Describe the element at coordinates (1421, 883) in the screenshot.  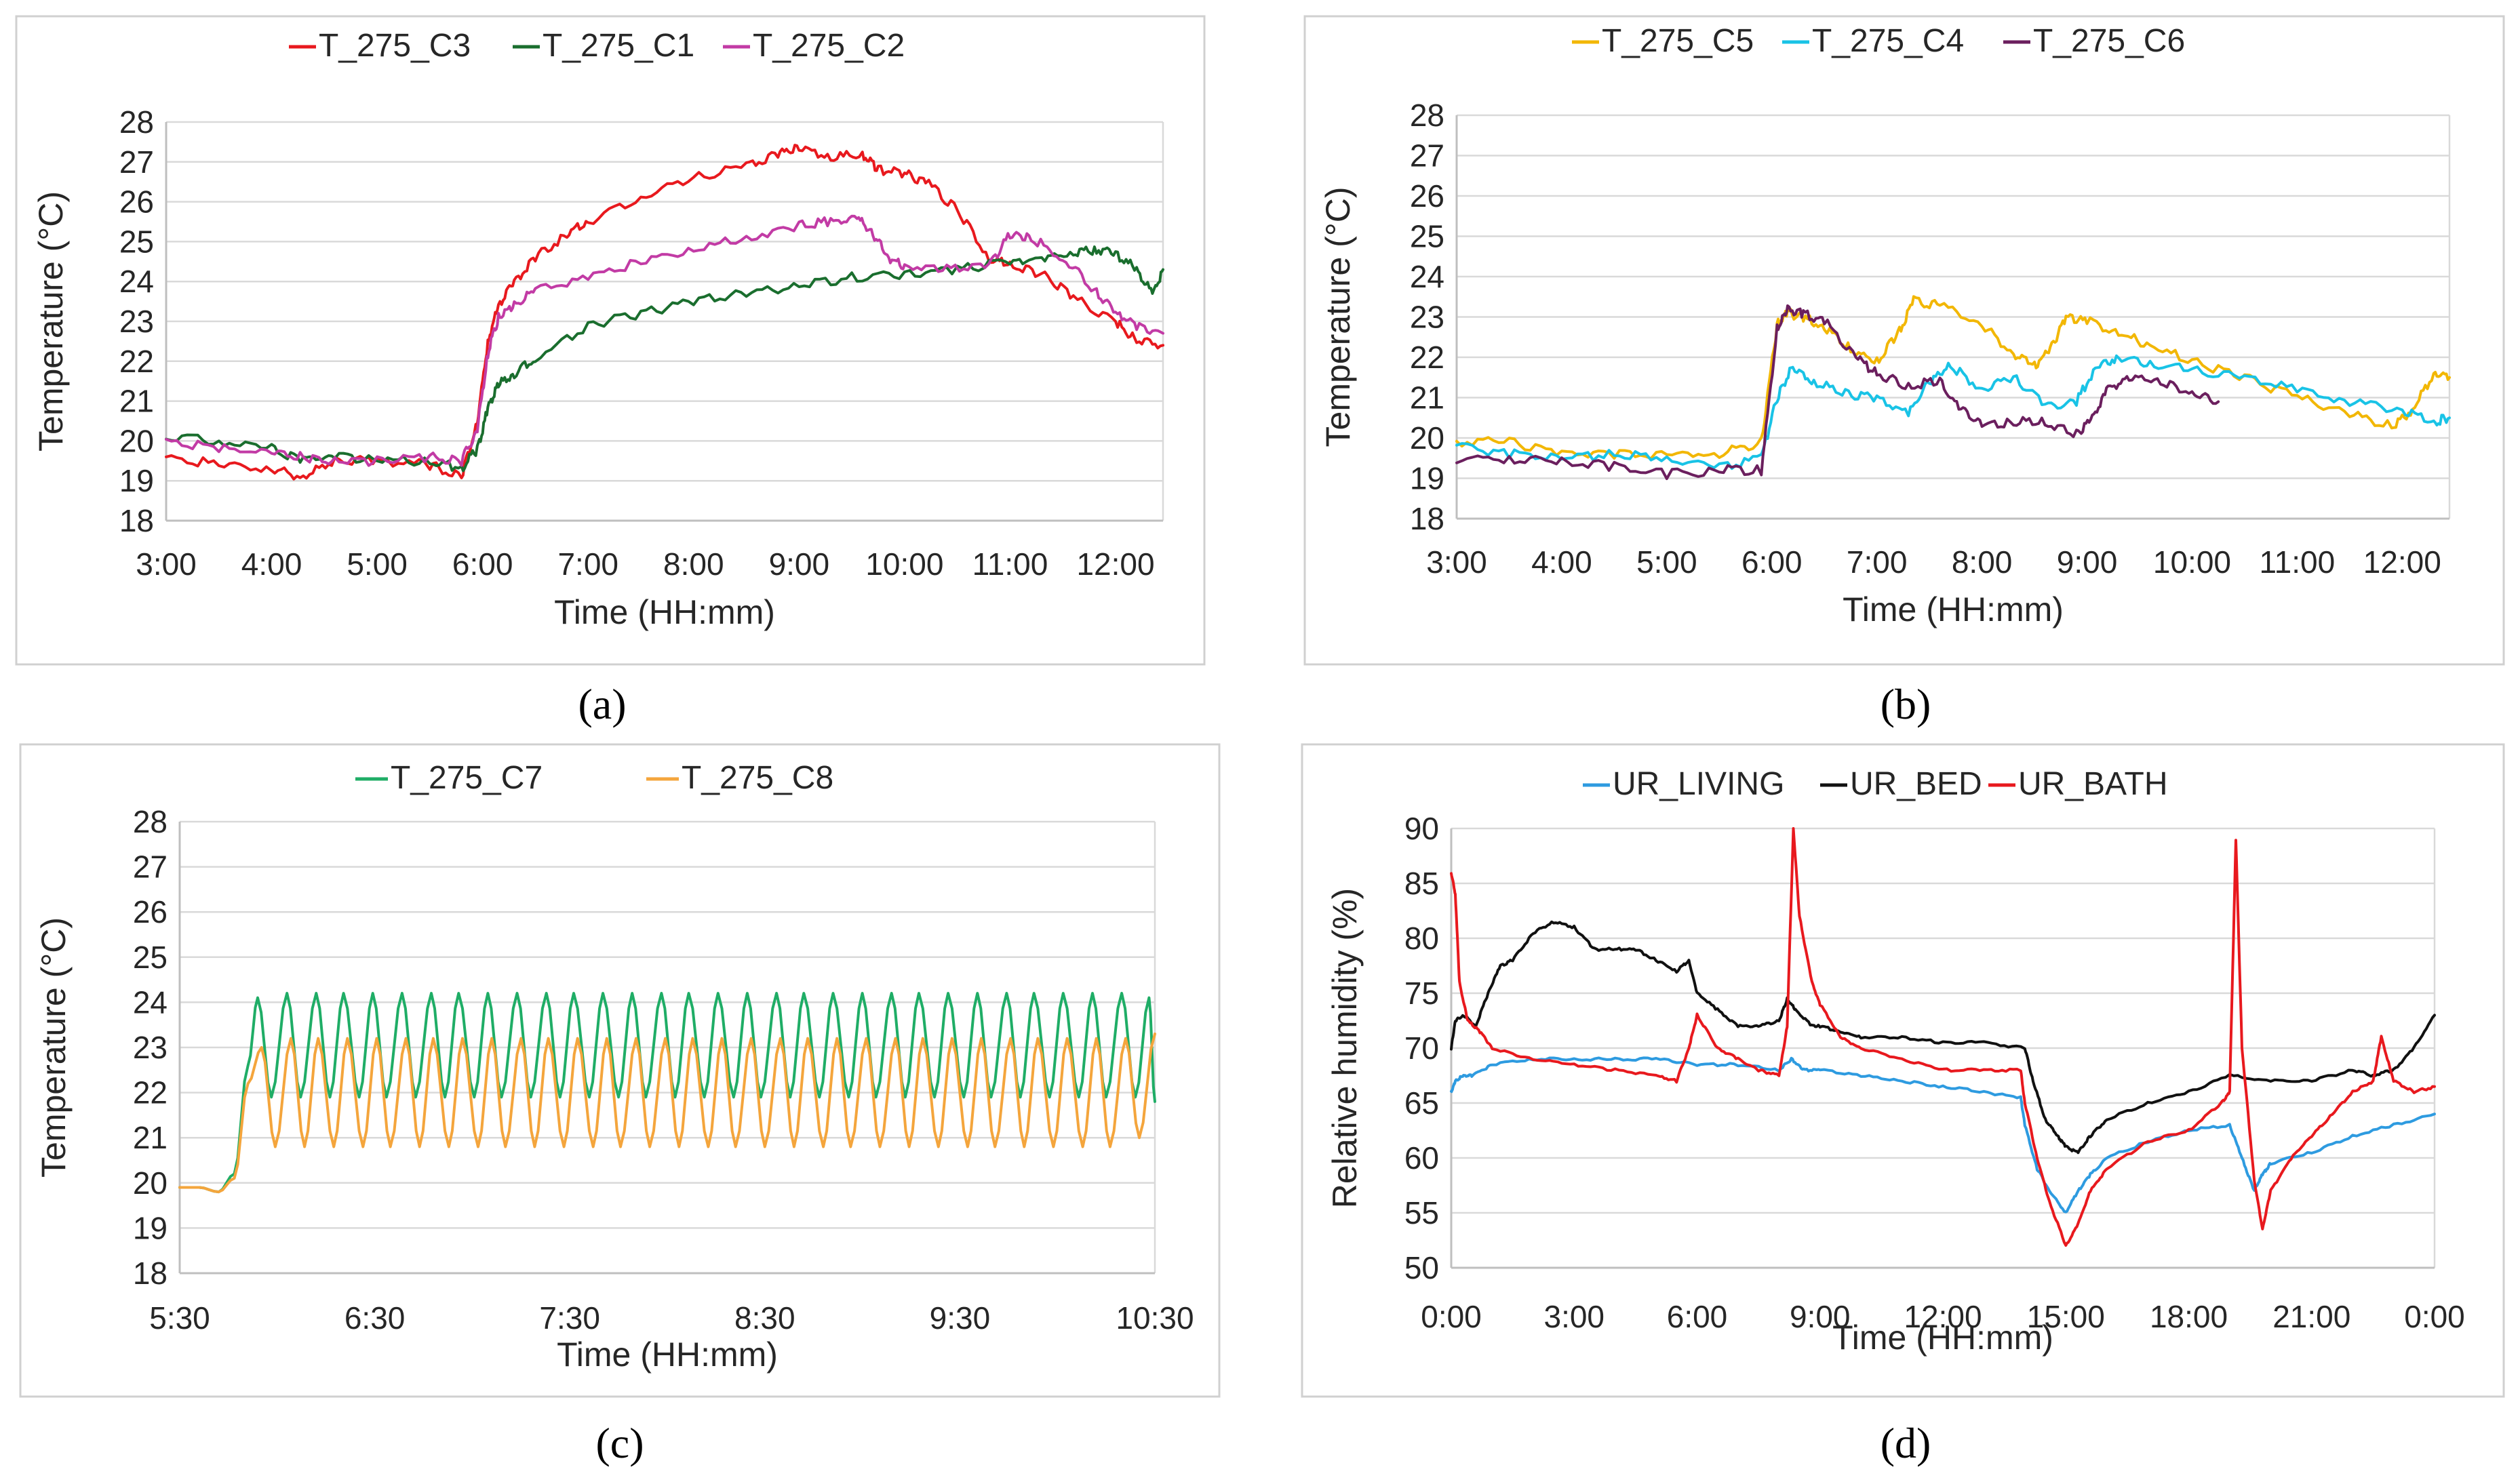
I see `y-tick-label: 85` at that location.